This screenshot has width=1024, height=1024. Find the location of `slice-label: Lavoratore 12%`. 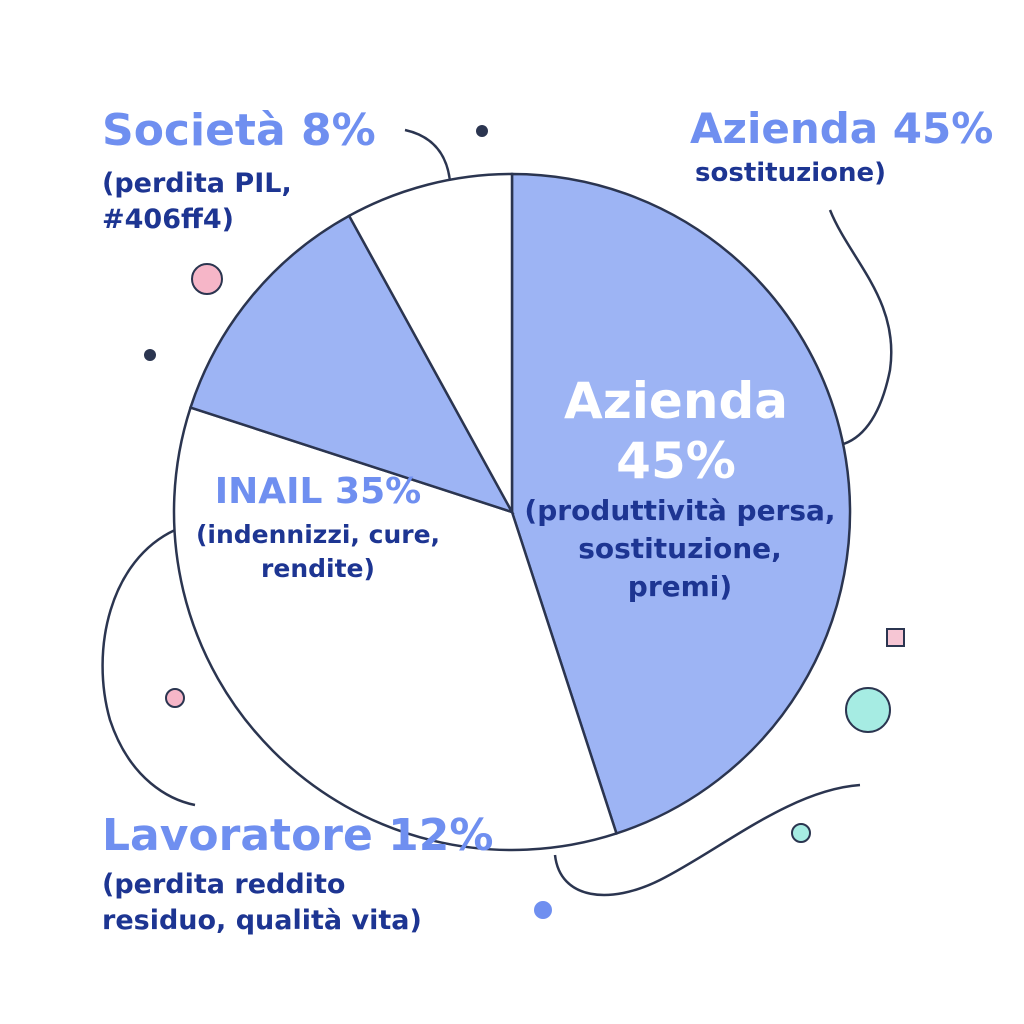

slice-label: Lavoratore 12% is located at coordinates (298, 835).